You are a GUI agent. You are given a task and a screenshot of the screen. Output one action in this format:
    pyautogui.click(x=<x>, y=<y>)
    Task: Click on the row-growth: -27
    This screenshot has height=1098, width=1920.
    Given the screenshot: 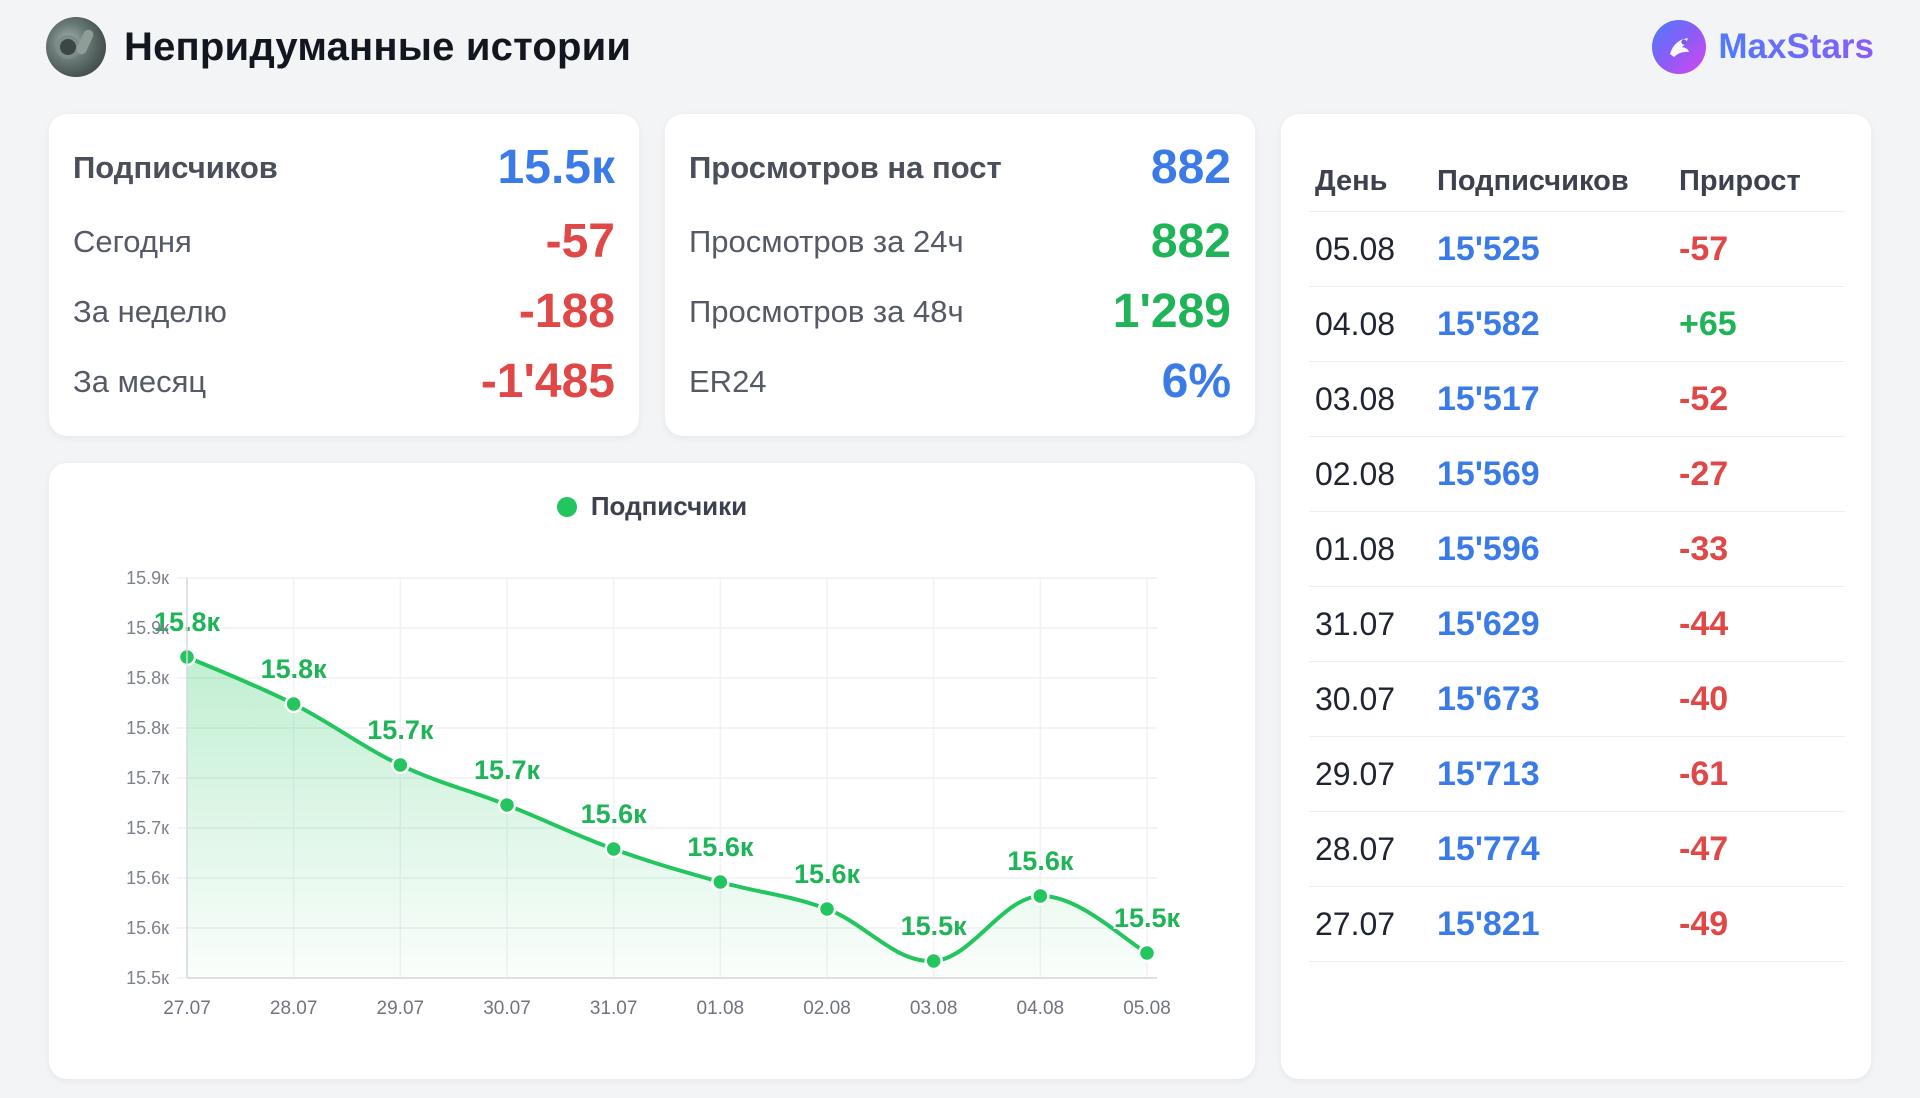 What is the action you would take?
    pyautogui.click(x=1704, y=473)
    